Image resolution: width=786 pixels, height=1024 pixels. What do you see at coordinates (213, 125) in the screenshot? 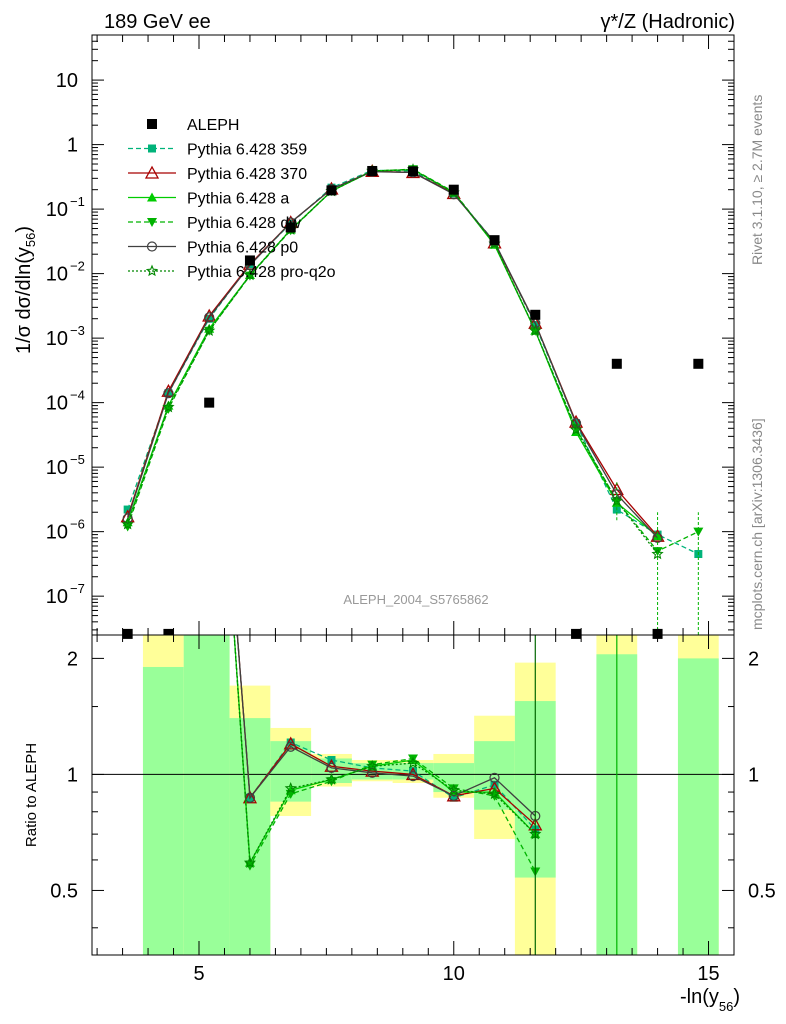
I see `legend-label: ALEPH` at bounding box center [213, 125].